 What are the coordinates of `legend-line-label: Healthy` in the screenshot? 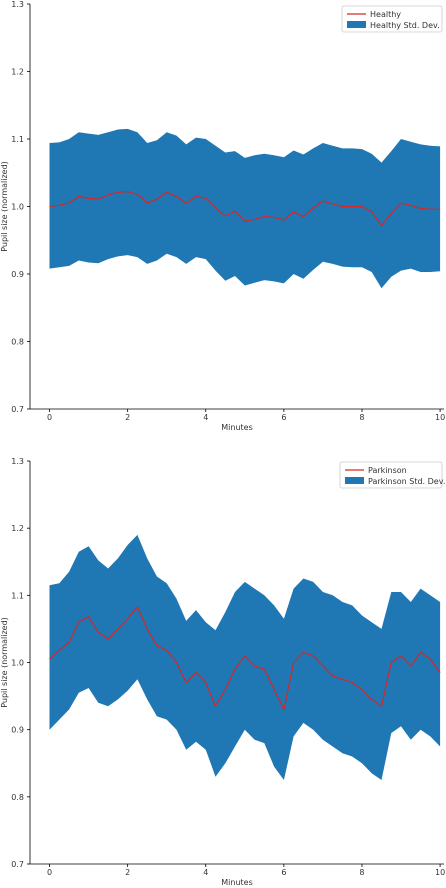 It's located at (385, 14).